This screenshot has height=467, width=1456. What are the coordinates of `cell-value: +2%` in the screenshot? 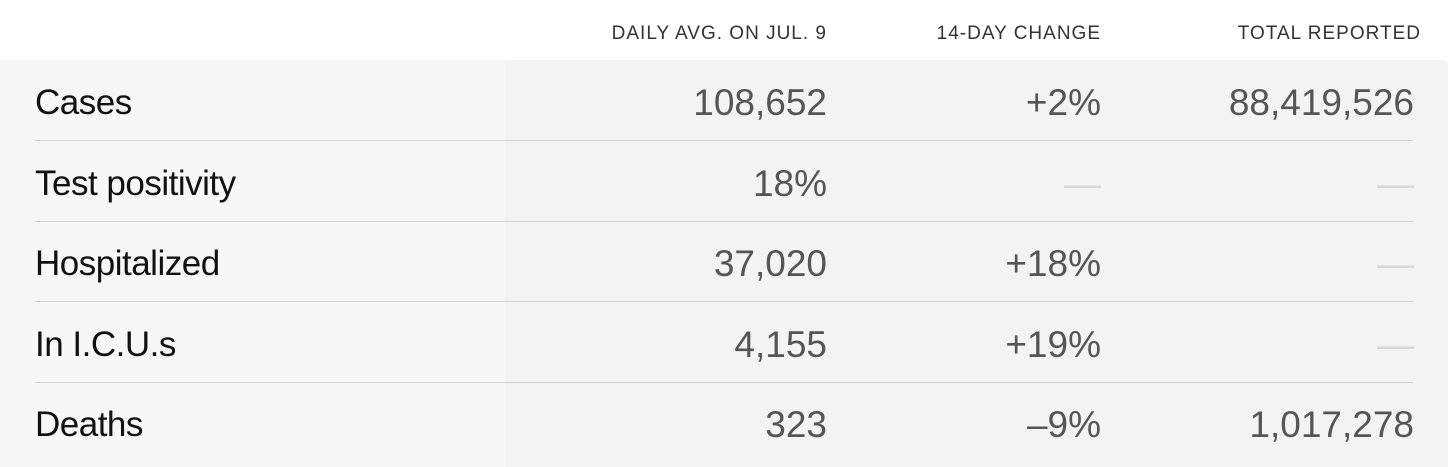 It's located at (1063, 102).